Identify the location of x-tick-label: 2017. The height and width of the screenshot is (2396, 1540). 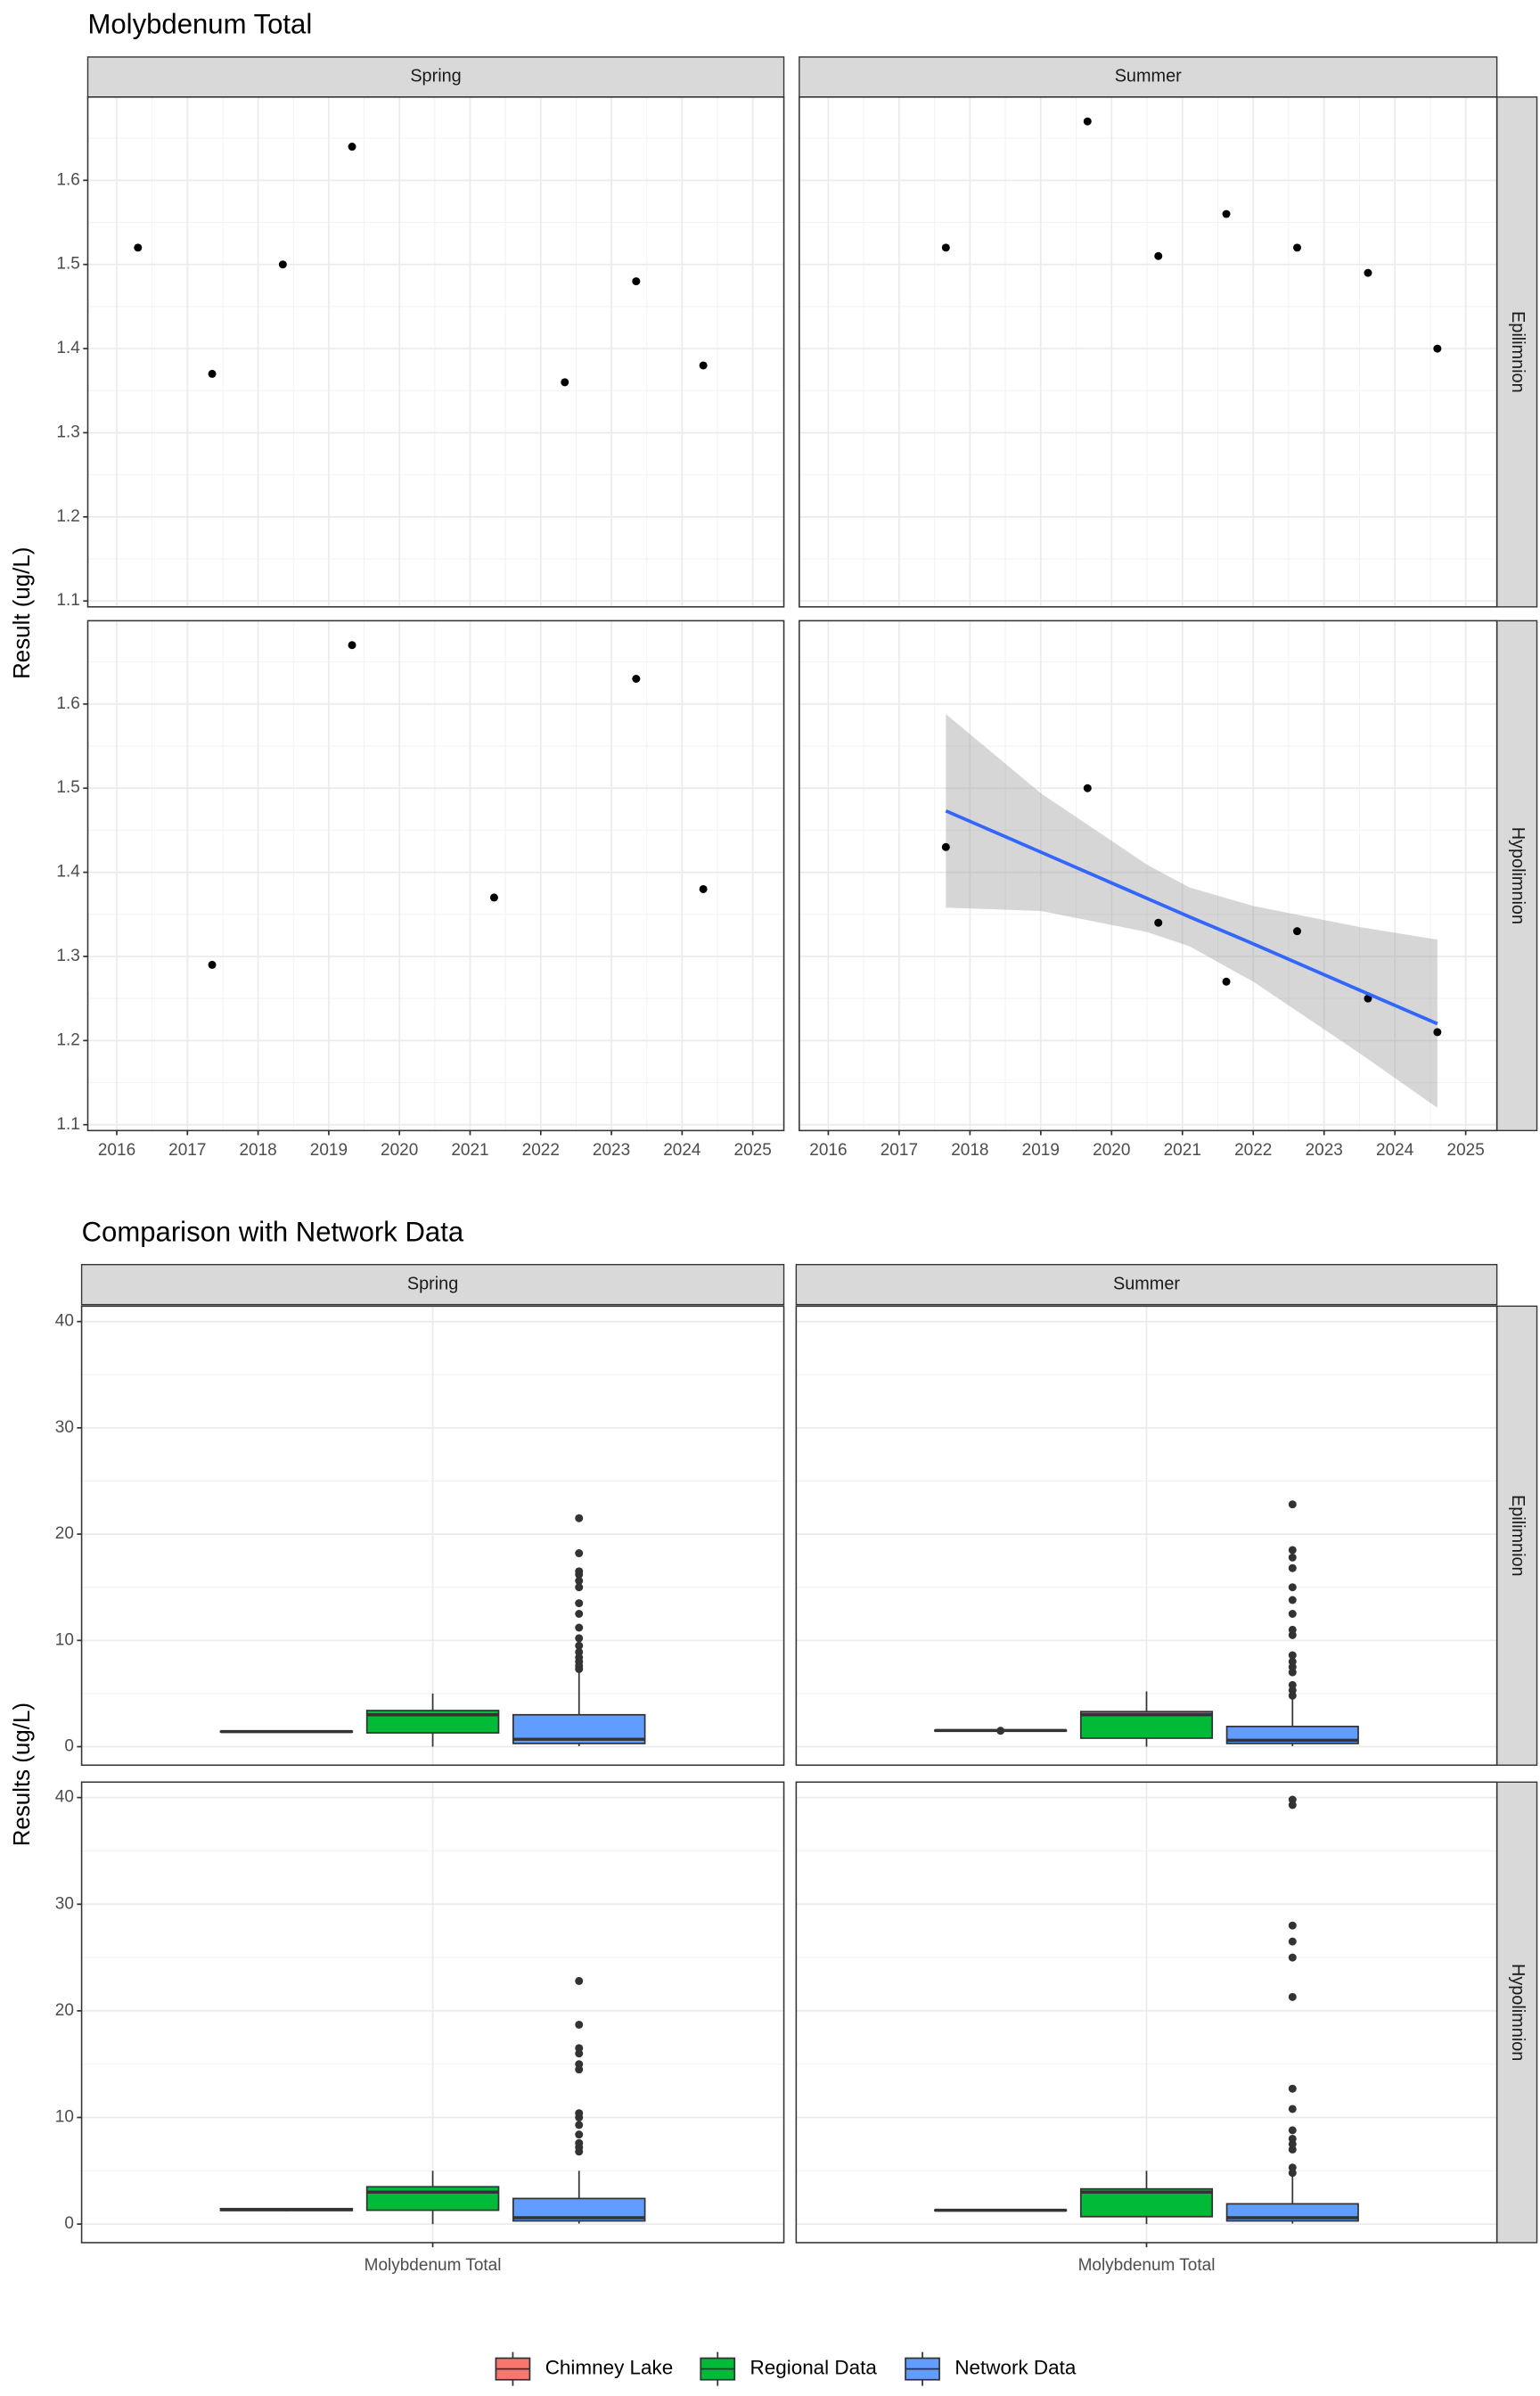
(187, 1151).